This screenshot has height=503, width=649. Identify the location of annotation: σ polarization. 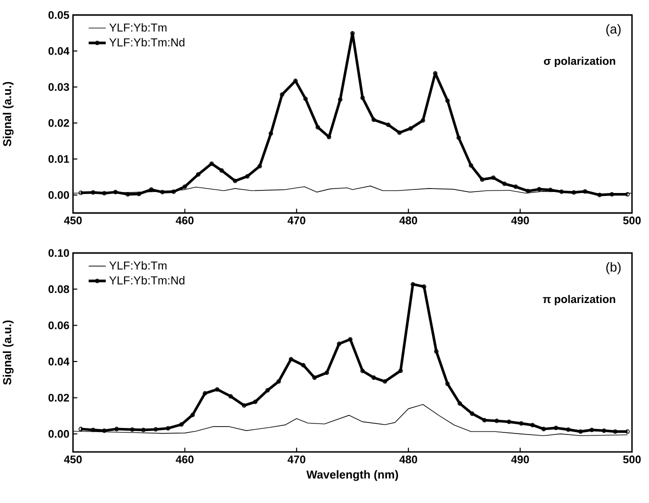
(580, 62).